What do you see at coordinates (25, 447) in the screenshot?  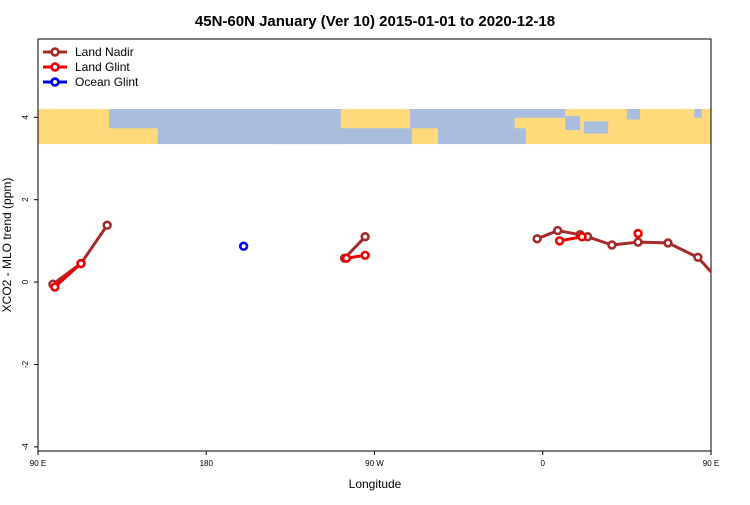 I see `y-tick-label: -4` at bounding box center [25, 447].